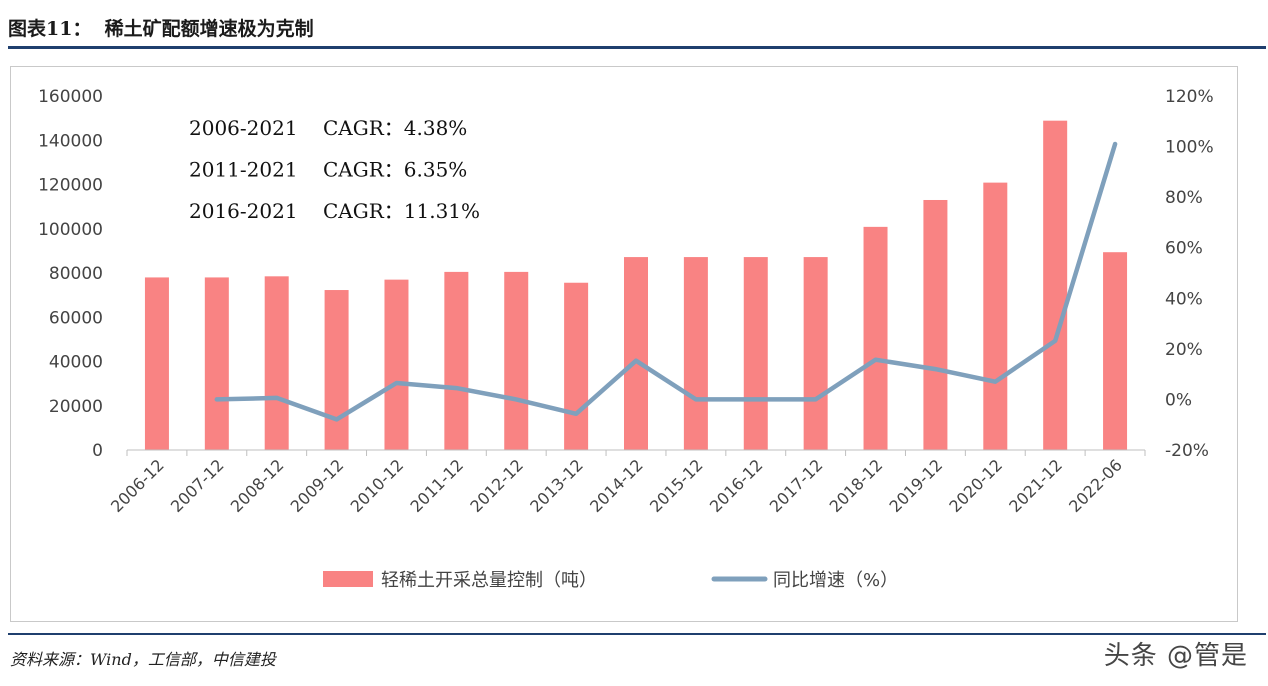  What do you see at coordinates (496, 485) in the screenshot?
I see `x-axis-category-label: 2012-12` at bounding box center [496, 485].